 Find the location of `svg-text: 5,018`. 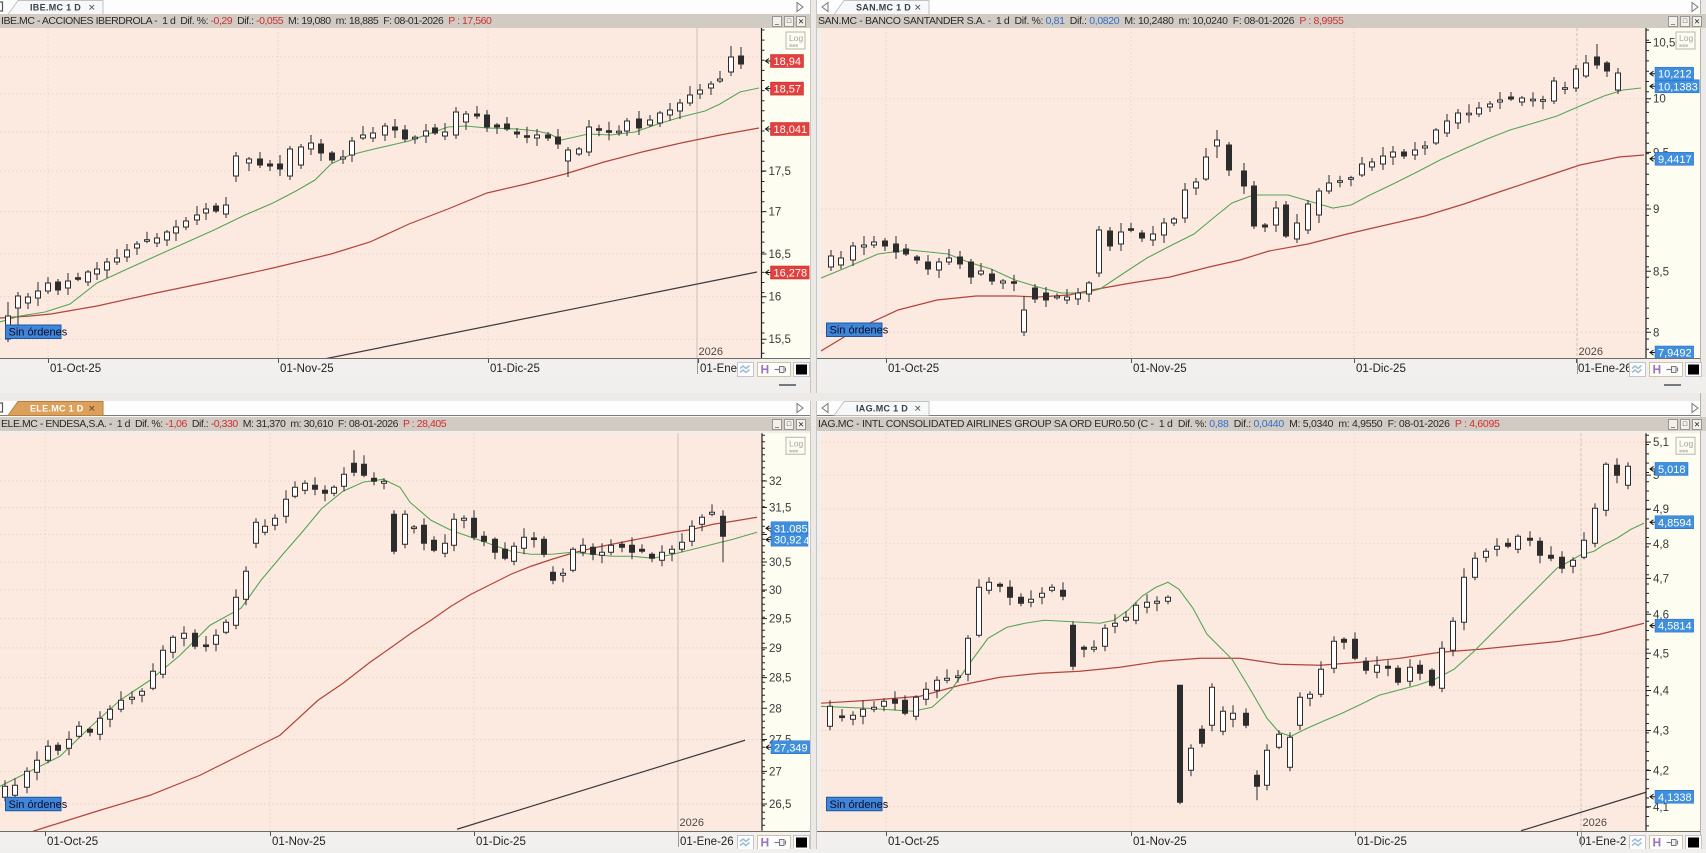

svg-text: 5,018 is located at coordinates (1672, 470).